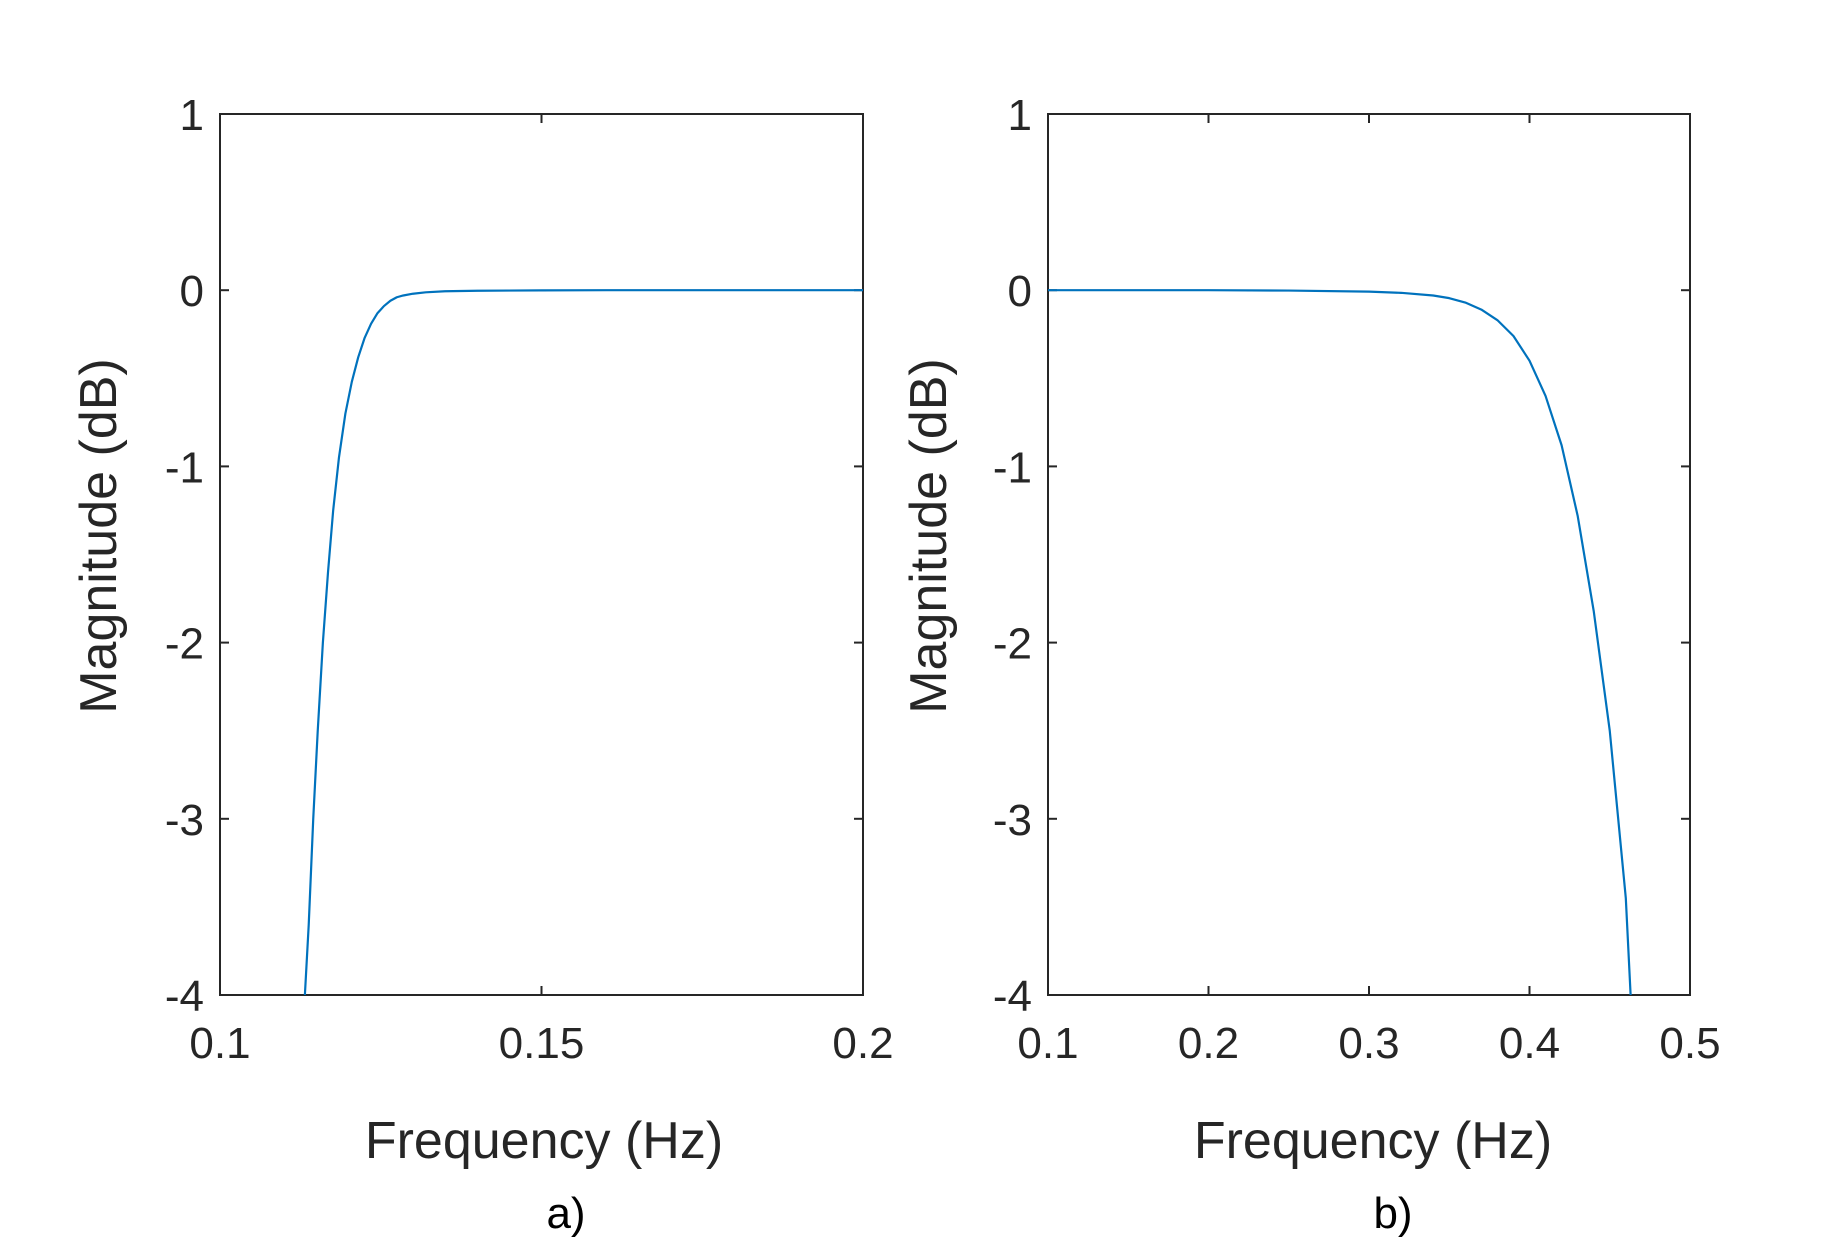  Describe the element at coordinates (184, 996) in the screenshot. I see `panel-a-ytick-label: -4` at that location.